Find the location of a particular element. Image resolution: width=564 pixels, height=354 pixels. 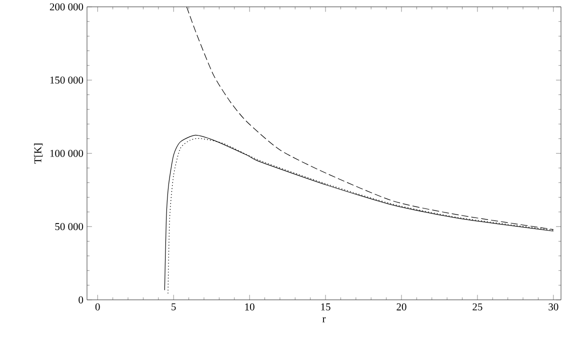

y-tick-label: 100 000 is located at coordinates (67, 153).